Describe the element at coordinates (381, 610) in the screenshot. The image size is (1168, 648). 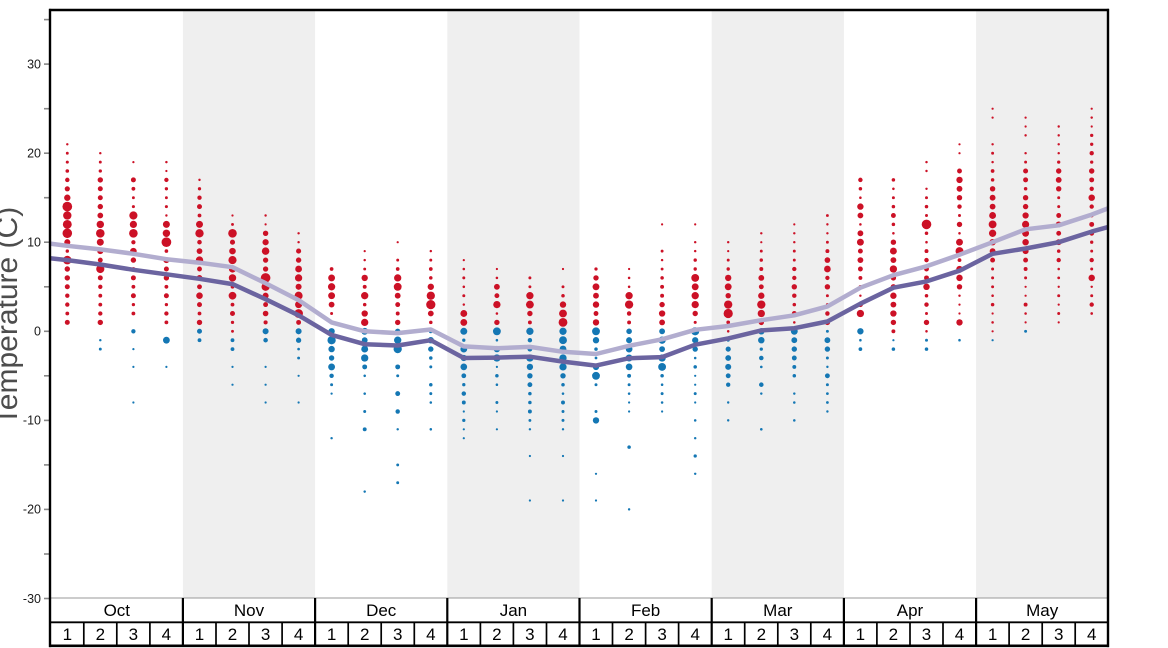
I see `svg-text: Dec` at that location.